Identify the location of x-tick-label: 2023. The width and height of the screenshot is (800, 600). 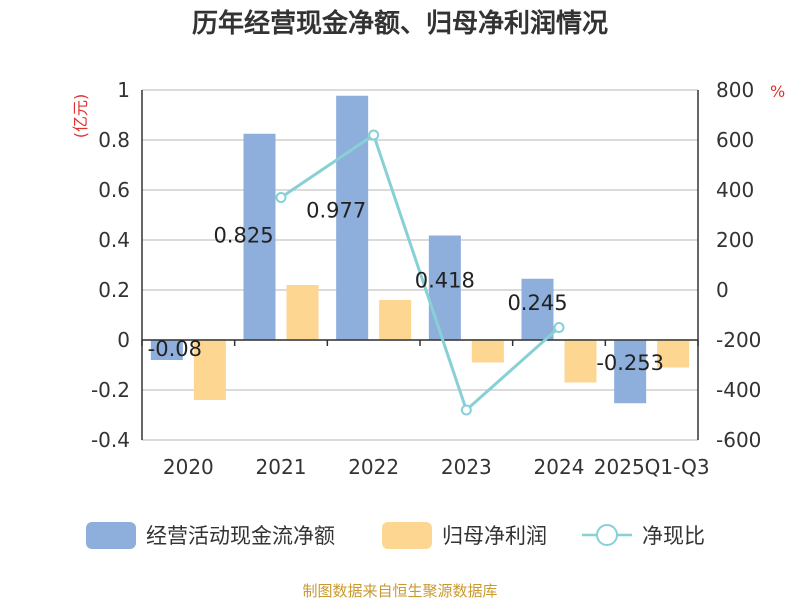
(466, 467).